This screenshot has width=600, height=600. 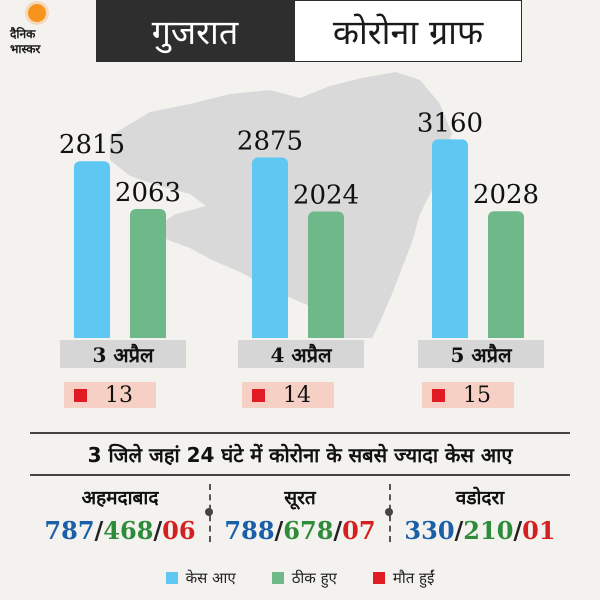 I want to click on data-label: 2875, so click(x=270, y=141).